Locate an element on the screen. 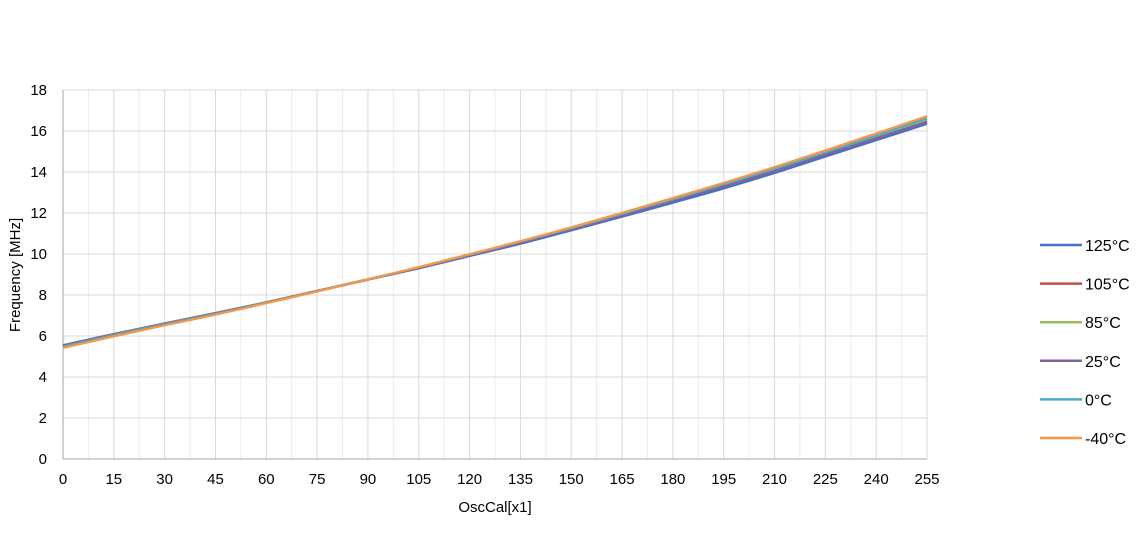  legend-label: 105°C is located at coordinates (1107, 285).